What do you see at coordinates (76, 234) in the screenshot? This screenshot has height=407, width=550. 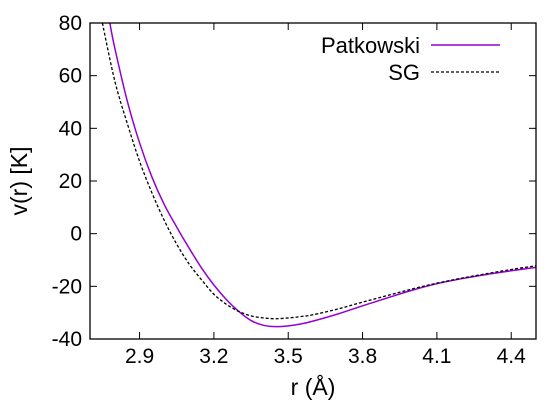 I see `y-tick-label: 0` at bounding box center [76, 234].